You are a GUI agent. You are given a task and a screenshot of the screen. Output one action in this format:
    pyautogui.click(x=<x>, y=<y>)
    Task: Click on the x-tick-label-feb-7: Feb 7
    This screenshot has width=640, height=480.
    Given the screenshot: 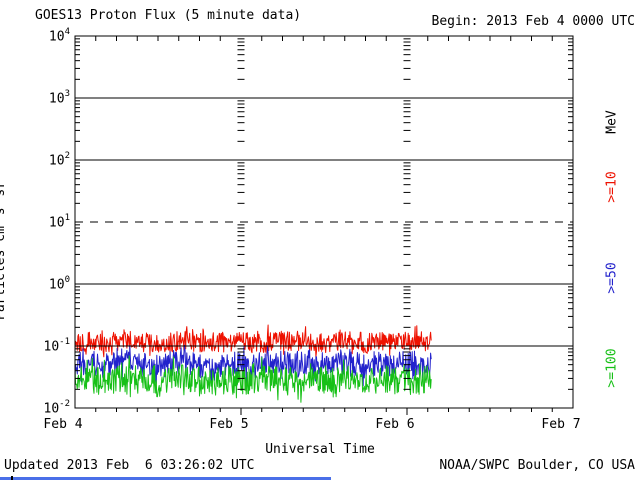 What is the action you would take?
    pyautogui.click(x=561, y=424)
    